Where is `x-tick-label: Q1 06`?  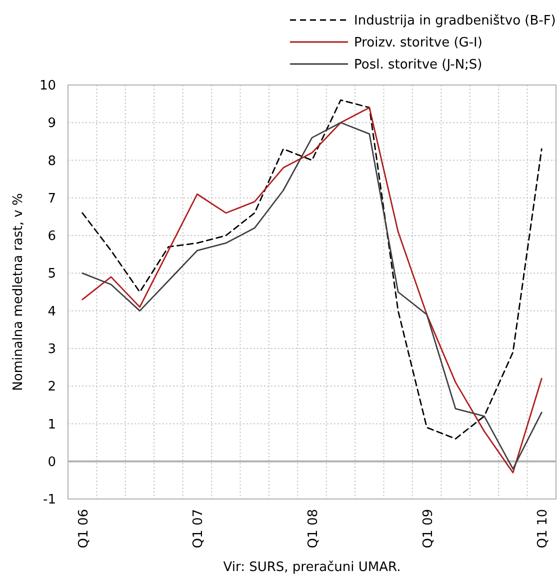 x-tick-label: Q1 06 is located at coordinates (84, 528).